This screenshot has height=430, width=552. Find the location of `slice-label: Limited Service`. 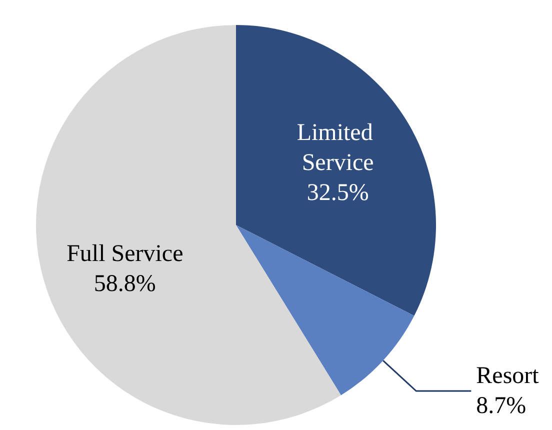

slice-label: Limited Service is located at coordinates (337, 148).